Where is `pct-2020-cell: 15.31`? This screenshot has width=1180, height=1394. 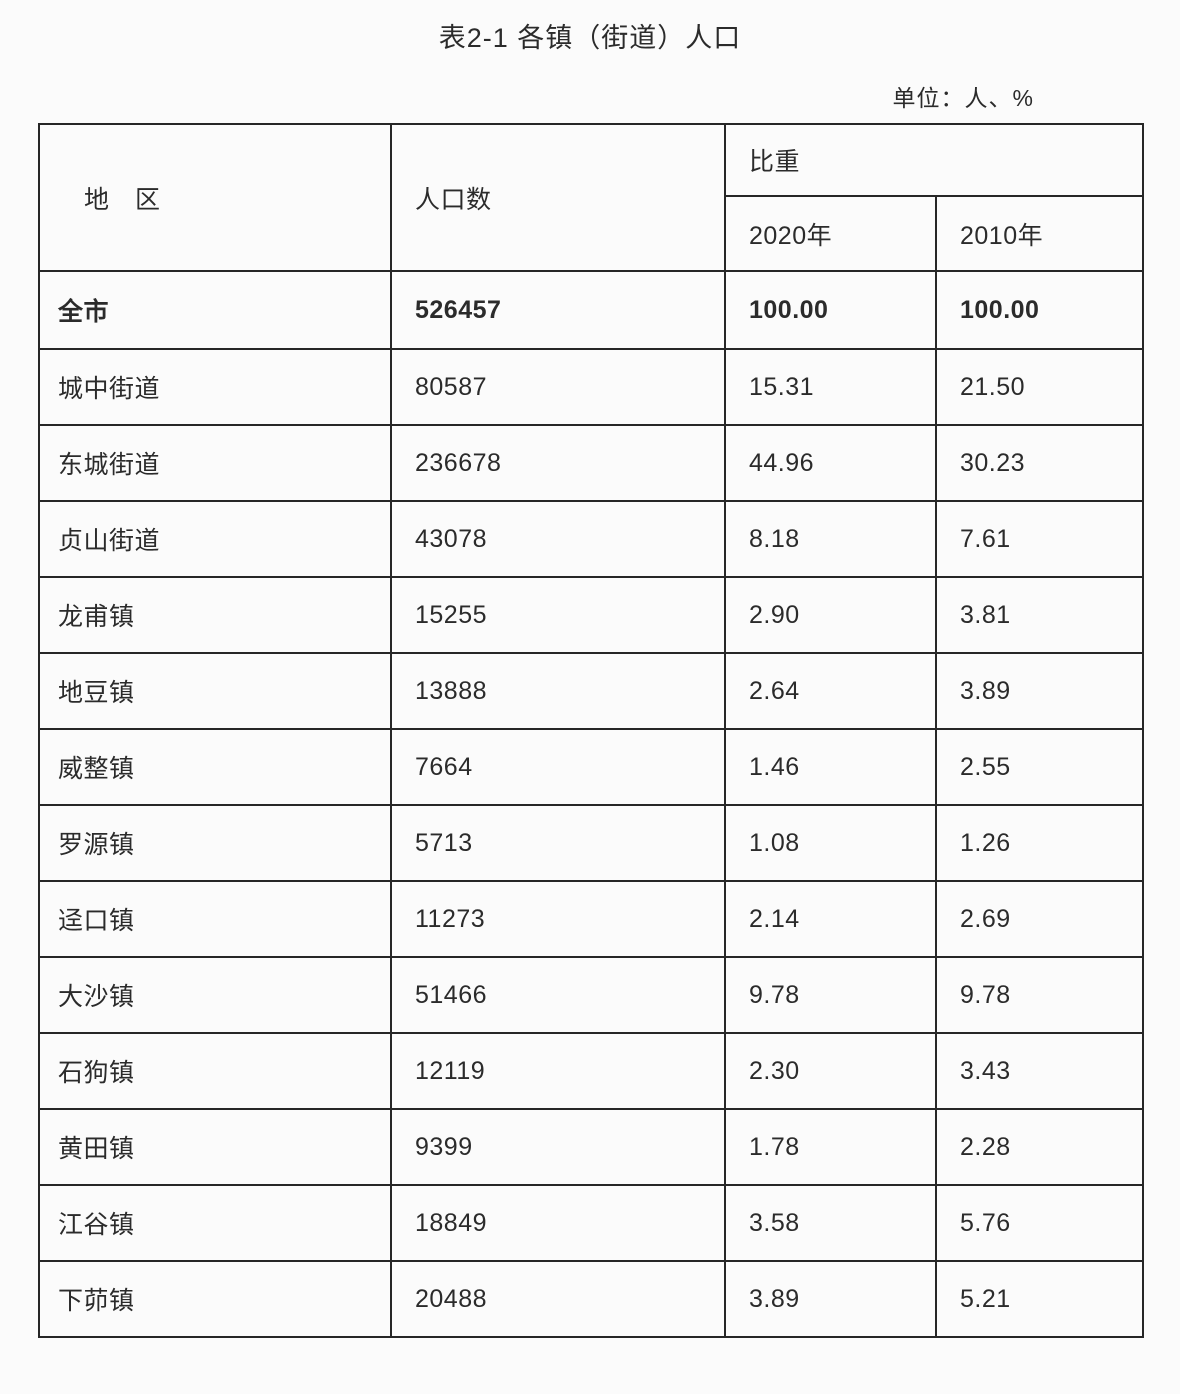
pct-2020-cell: 15.31 is located at coordinates (830, 387).